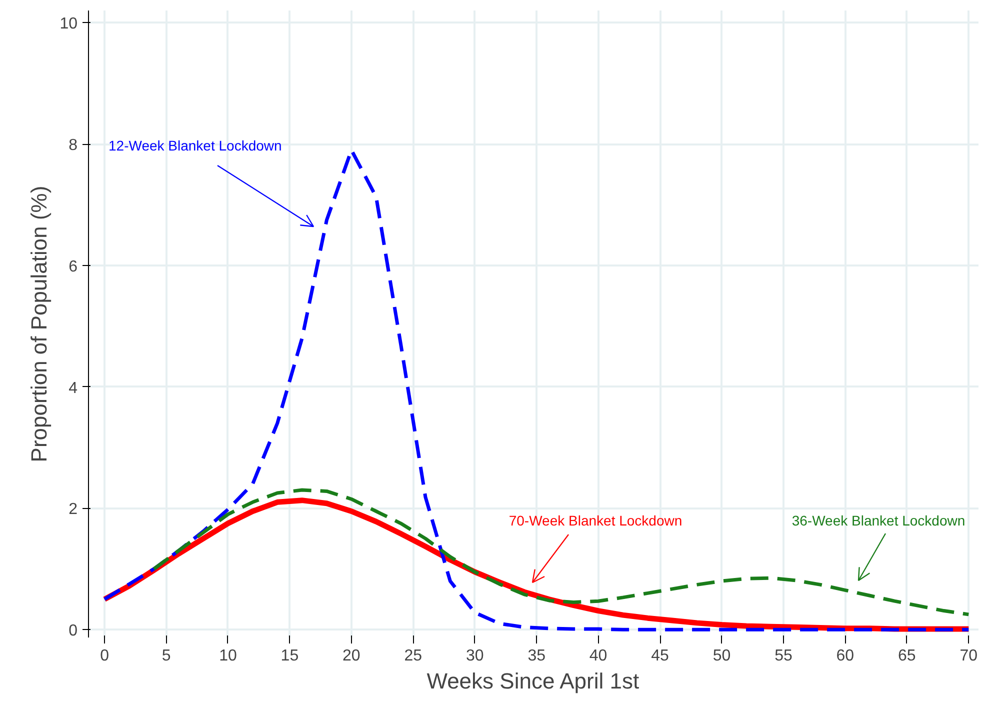  What do you see at coordinates (475, 656) in the screenshot?
I see `x-tick-label: 30` at bounding box center [475, 656].